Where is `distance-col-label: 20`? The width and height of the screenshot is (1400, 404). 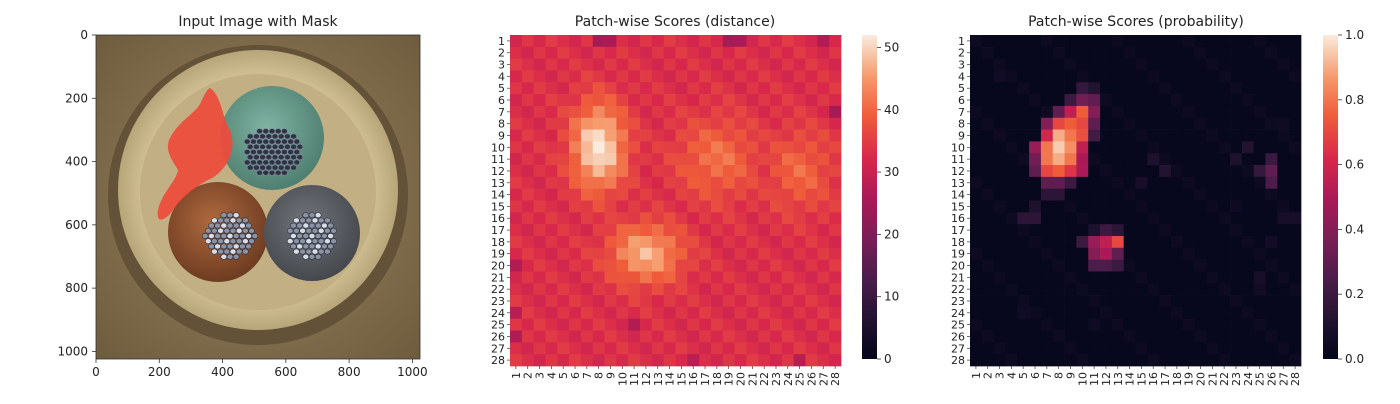
distance-col-label: 20 is located at coordinates (741, 379).